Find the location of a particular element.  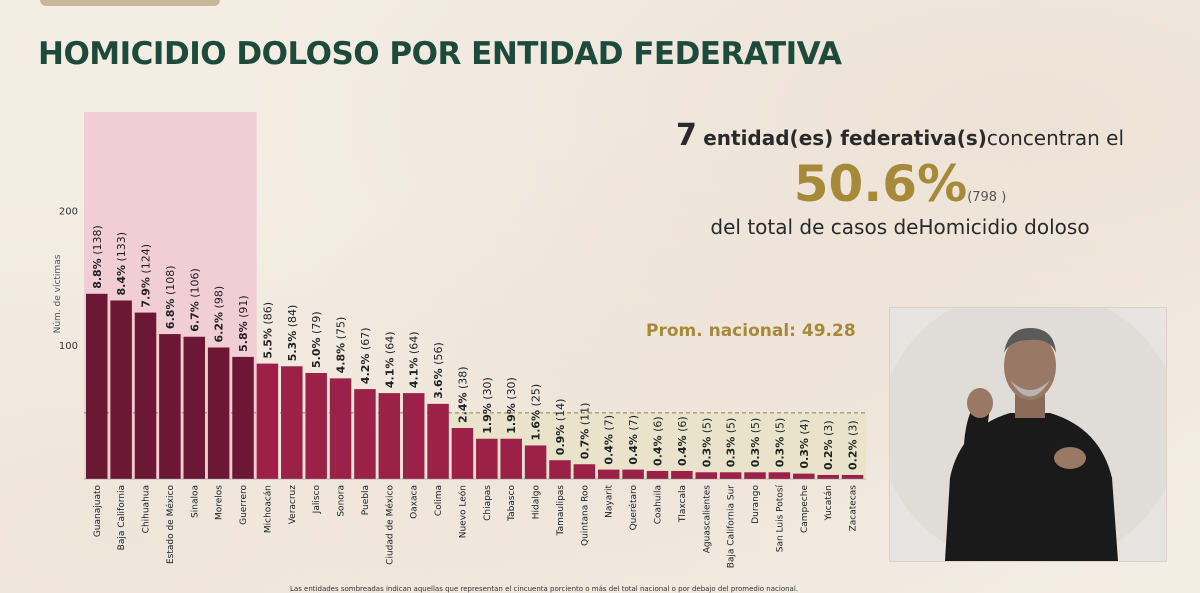

data-label: 4.2% (67) is located at coordinates (365, 355).